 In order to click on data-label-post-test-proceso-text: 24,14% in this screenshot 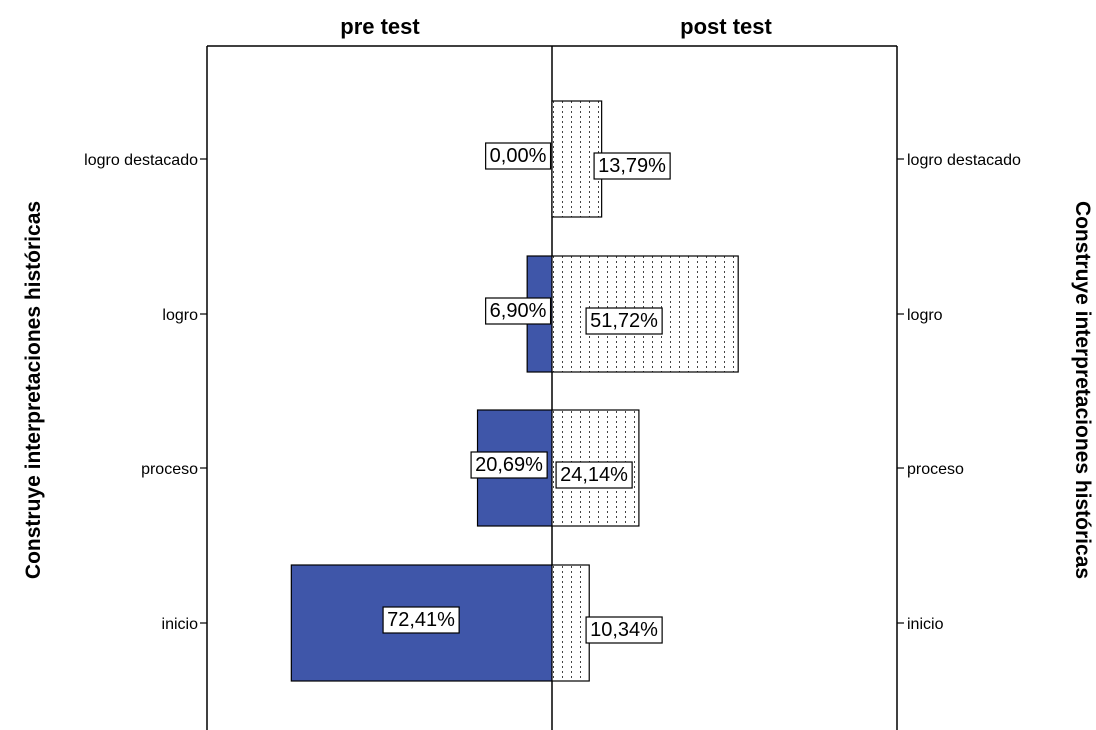, I will do `click(594, 475)`.